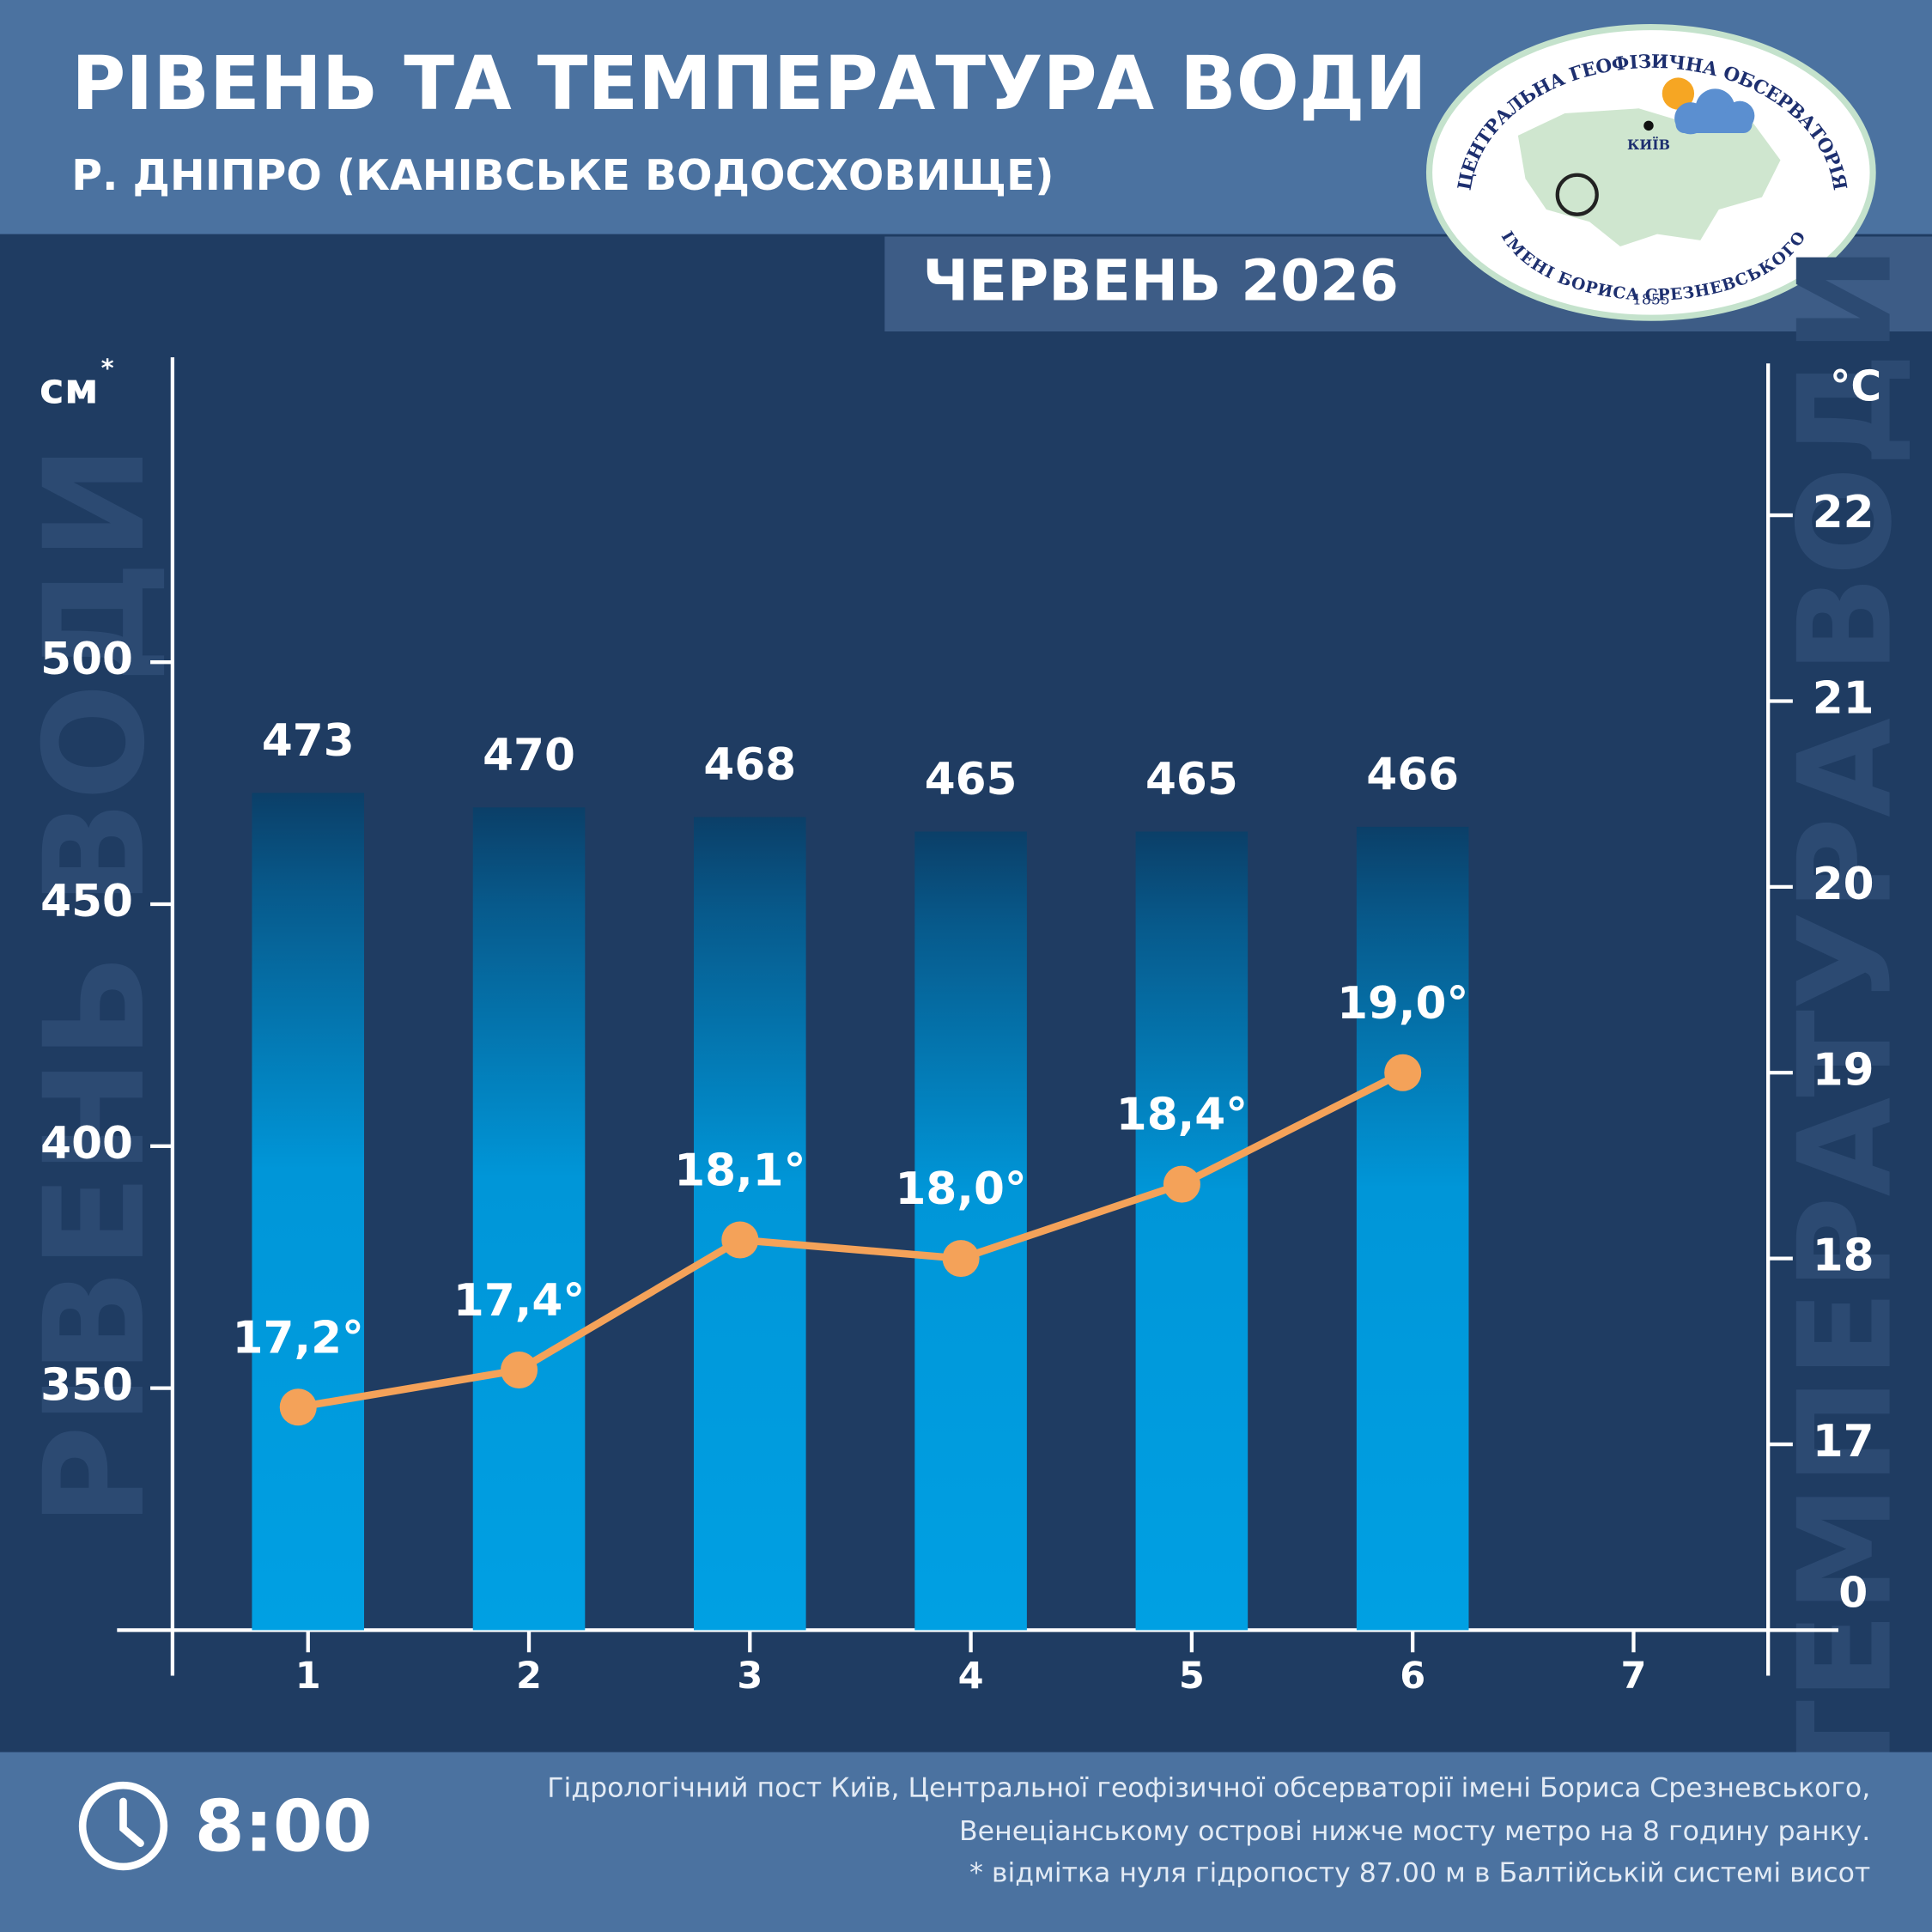 This screenshot has height=1932, width=1932. What do you see at coordinates (1649, 144) in the screenshot?
I see `logo-city: КИЇВ` at bounding box center [1649, 144].